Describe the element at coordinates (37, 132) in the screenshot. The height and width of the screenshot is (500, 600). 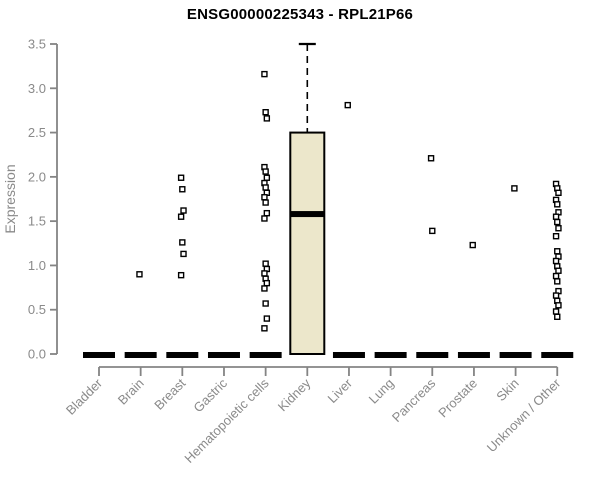
I see `y-tick-label: 2.5` at that location.